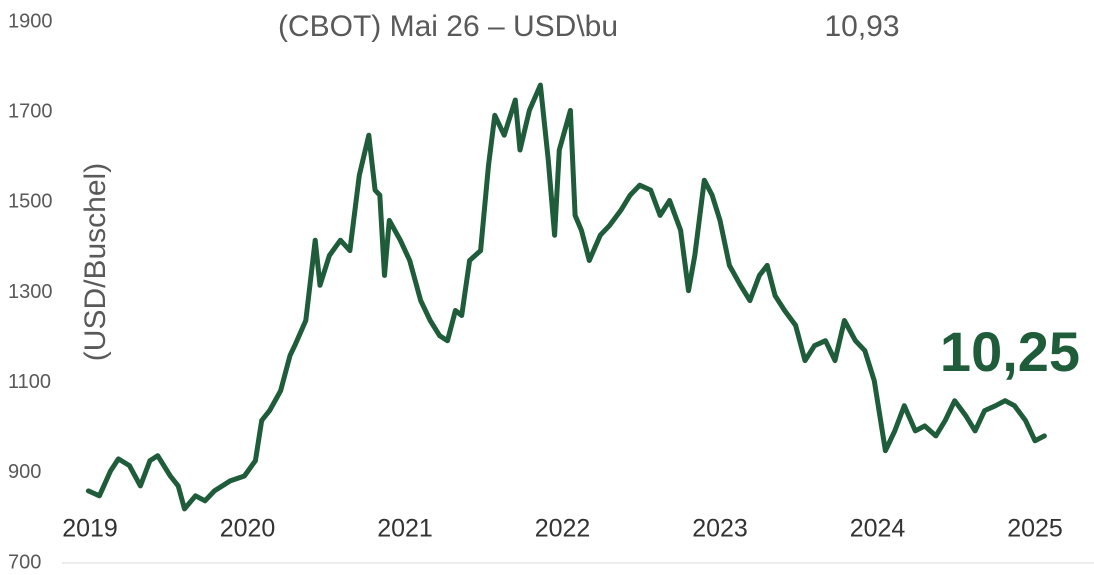 The width and height of the screenshot is (1094, 575). I want to click on x-tick-label: 2023, so click(720, 529).